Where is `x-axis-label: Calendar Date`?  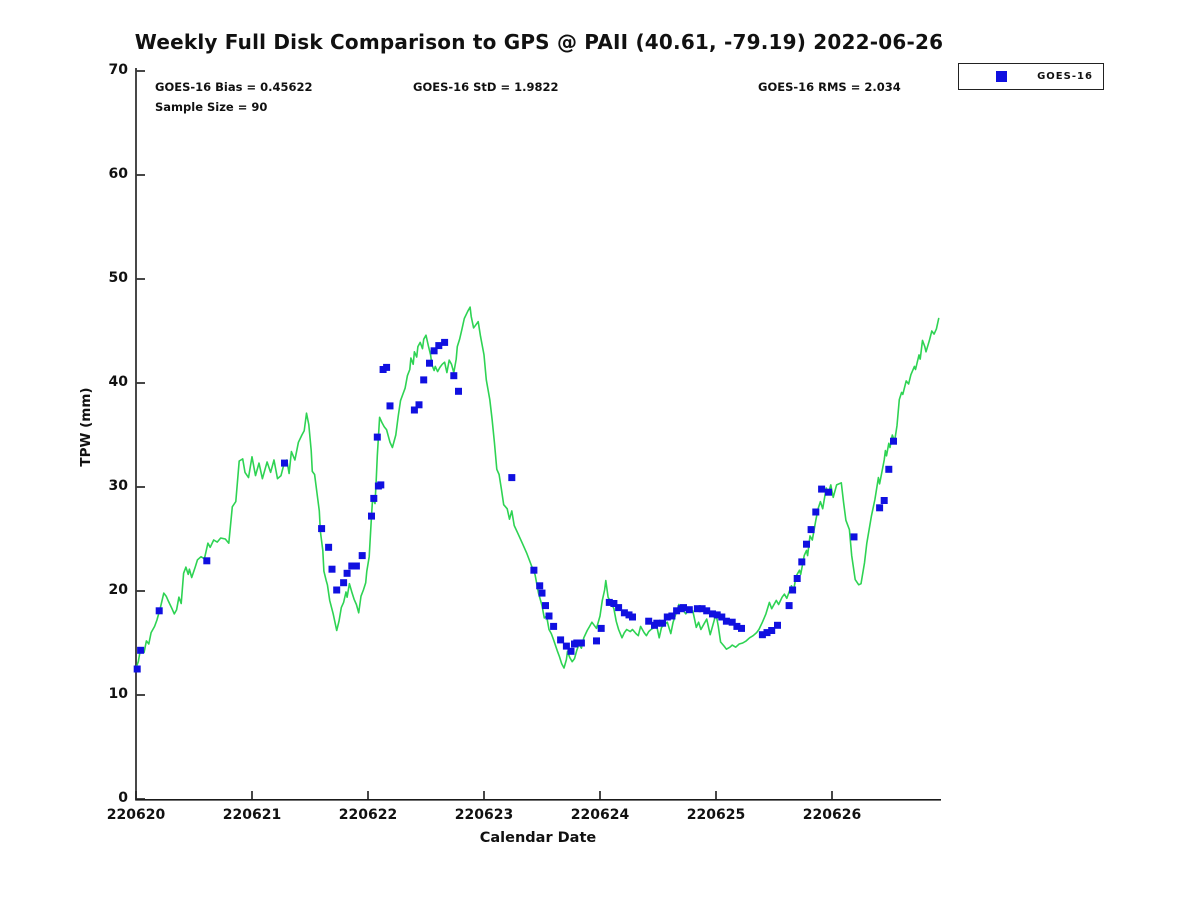
x-axis-label: Calendar Date is located at coordinates (538, 838).